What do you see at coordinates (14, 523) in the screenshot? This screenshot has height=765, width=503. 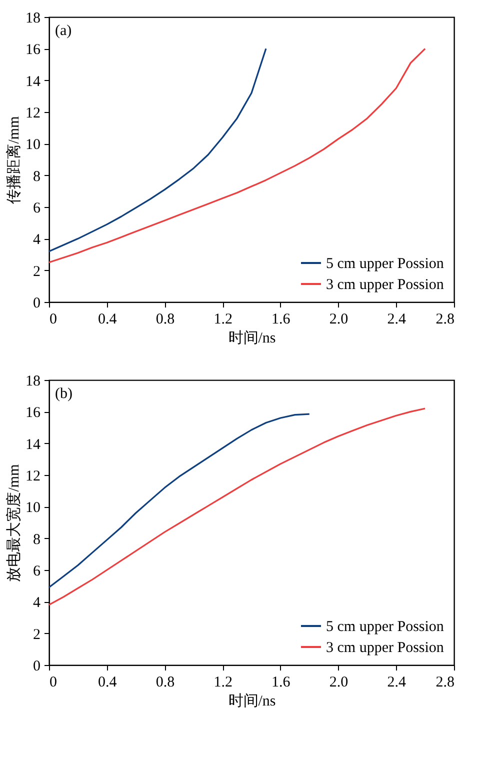 I see `y-axis-title: 放电最大宽度/mm` at bounding box center [14, 523].